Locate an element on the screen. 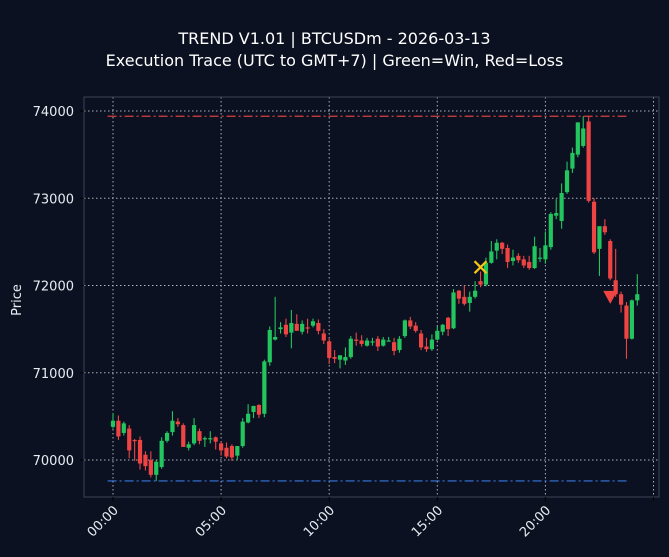 This screenshot has width=669, height=557. y-axis: 70000 71000 72000 73000 74000 is located at coordinates (58, 287).